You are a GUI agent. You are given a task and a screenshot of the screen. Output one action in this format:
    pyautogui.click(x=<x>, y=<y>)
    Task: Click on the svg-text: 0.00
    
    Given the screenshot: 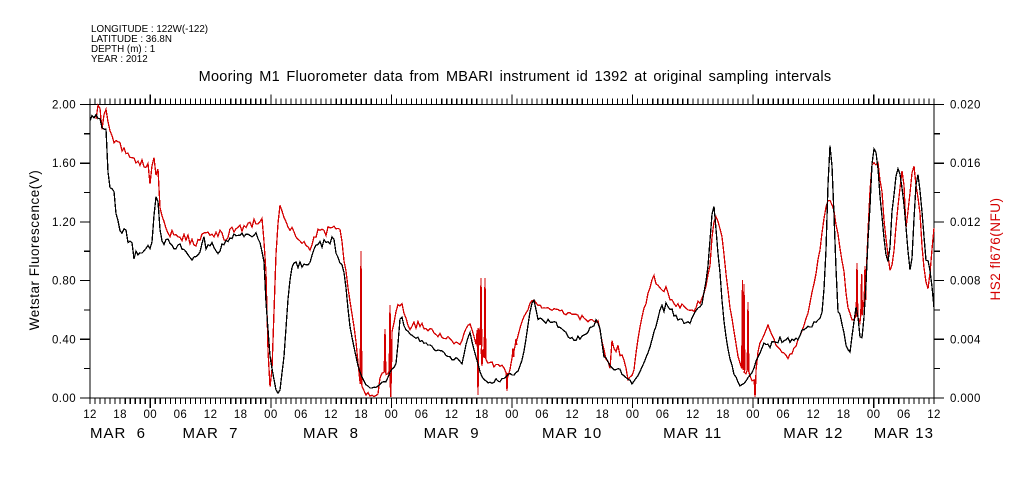 What is the action you would take?
    pyautogui.click(x=64, y=399)
    